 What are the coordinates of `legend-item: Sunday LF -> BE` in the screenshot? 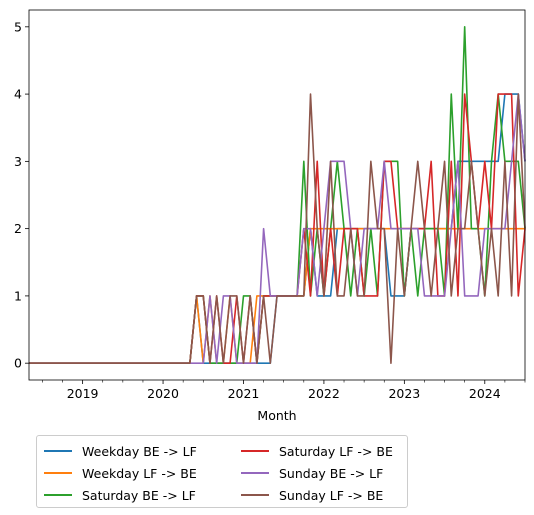 It's located at (312, 495).